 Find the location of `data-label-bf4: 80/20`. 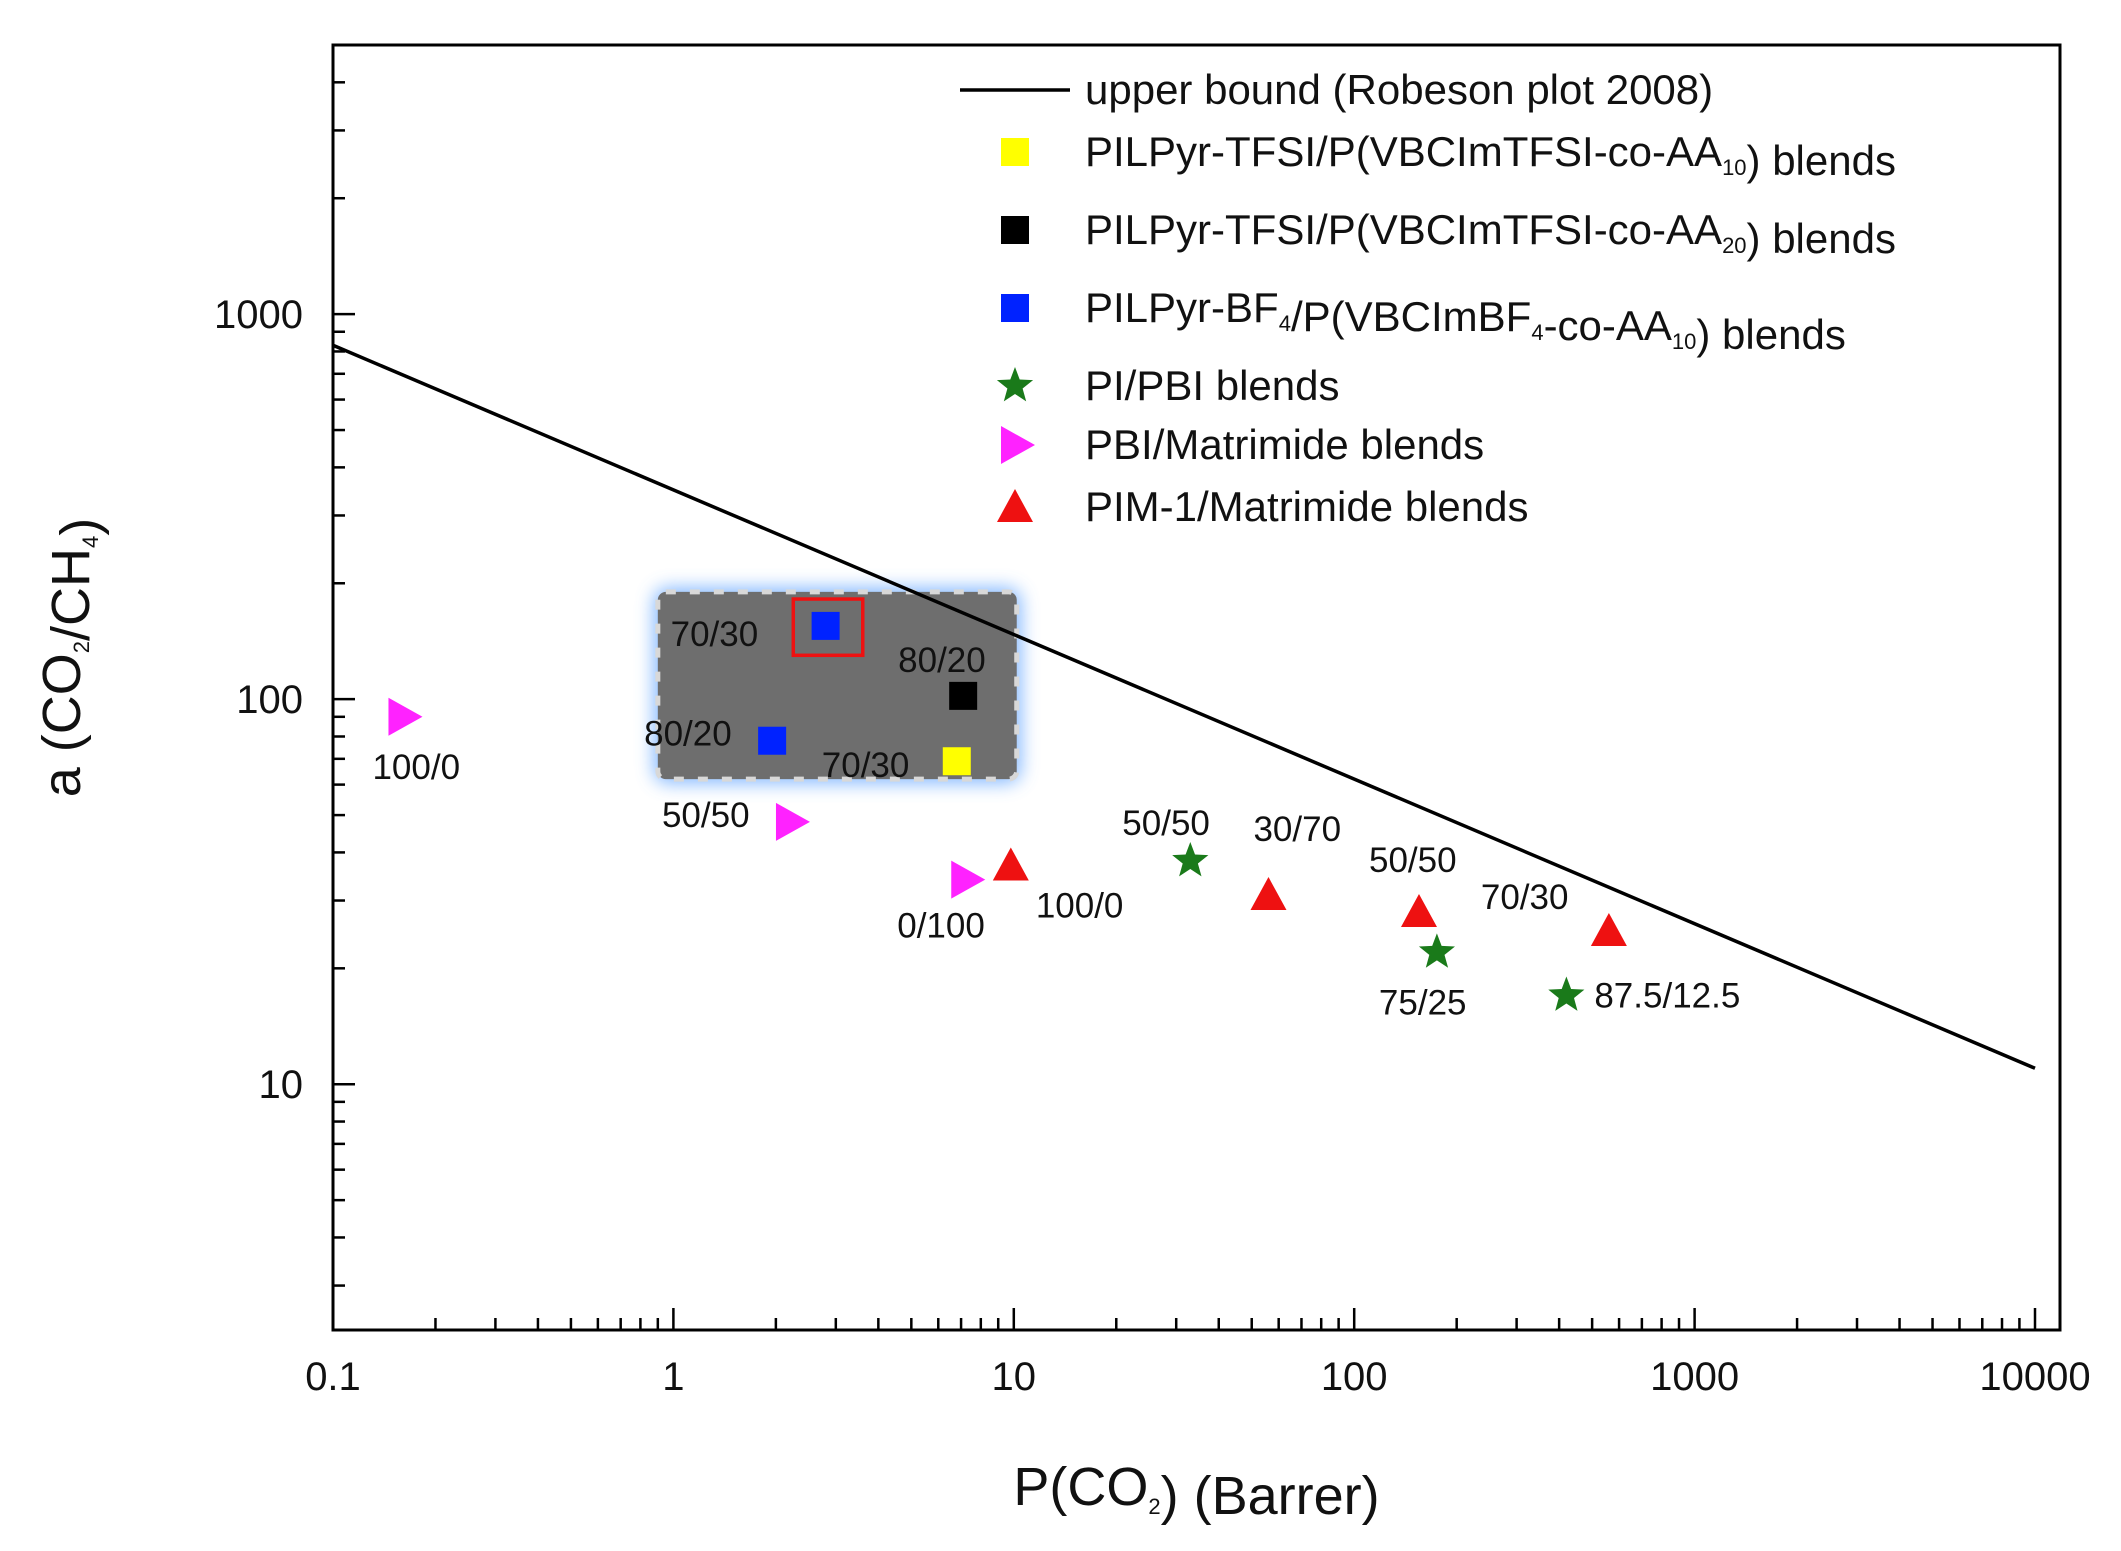

data-label-bf4: 80/20 is located at coordinates (688, 734).